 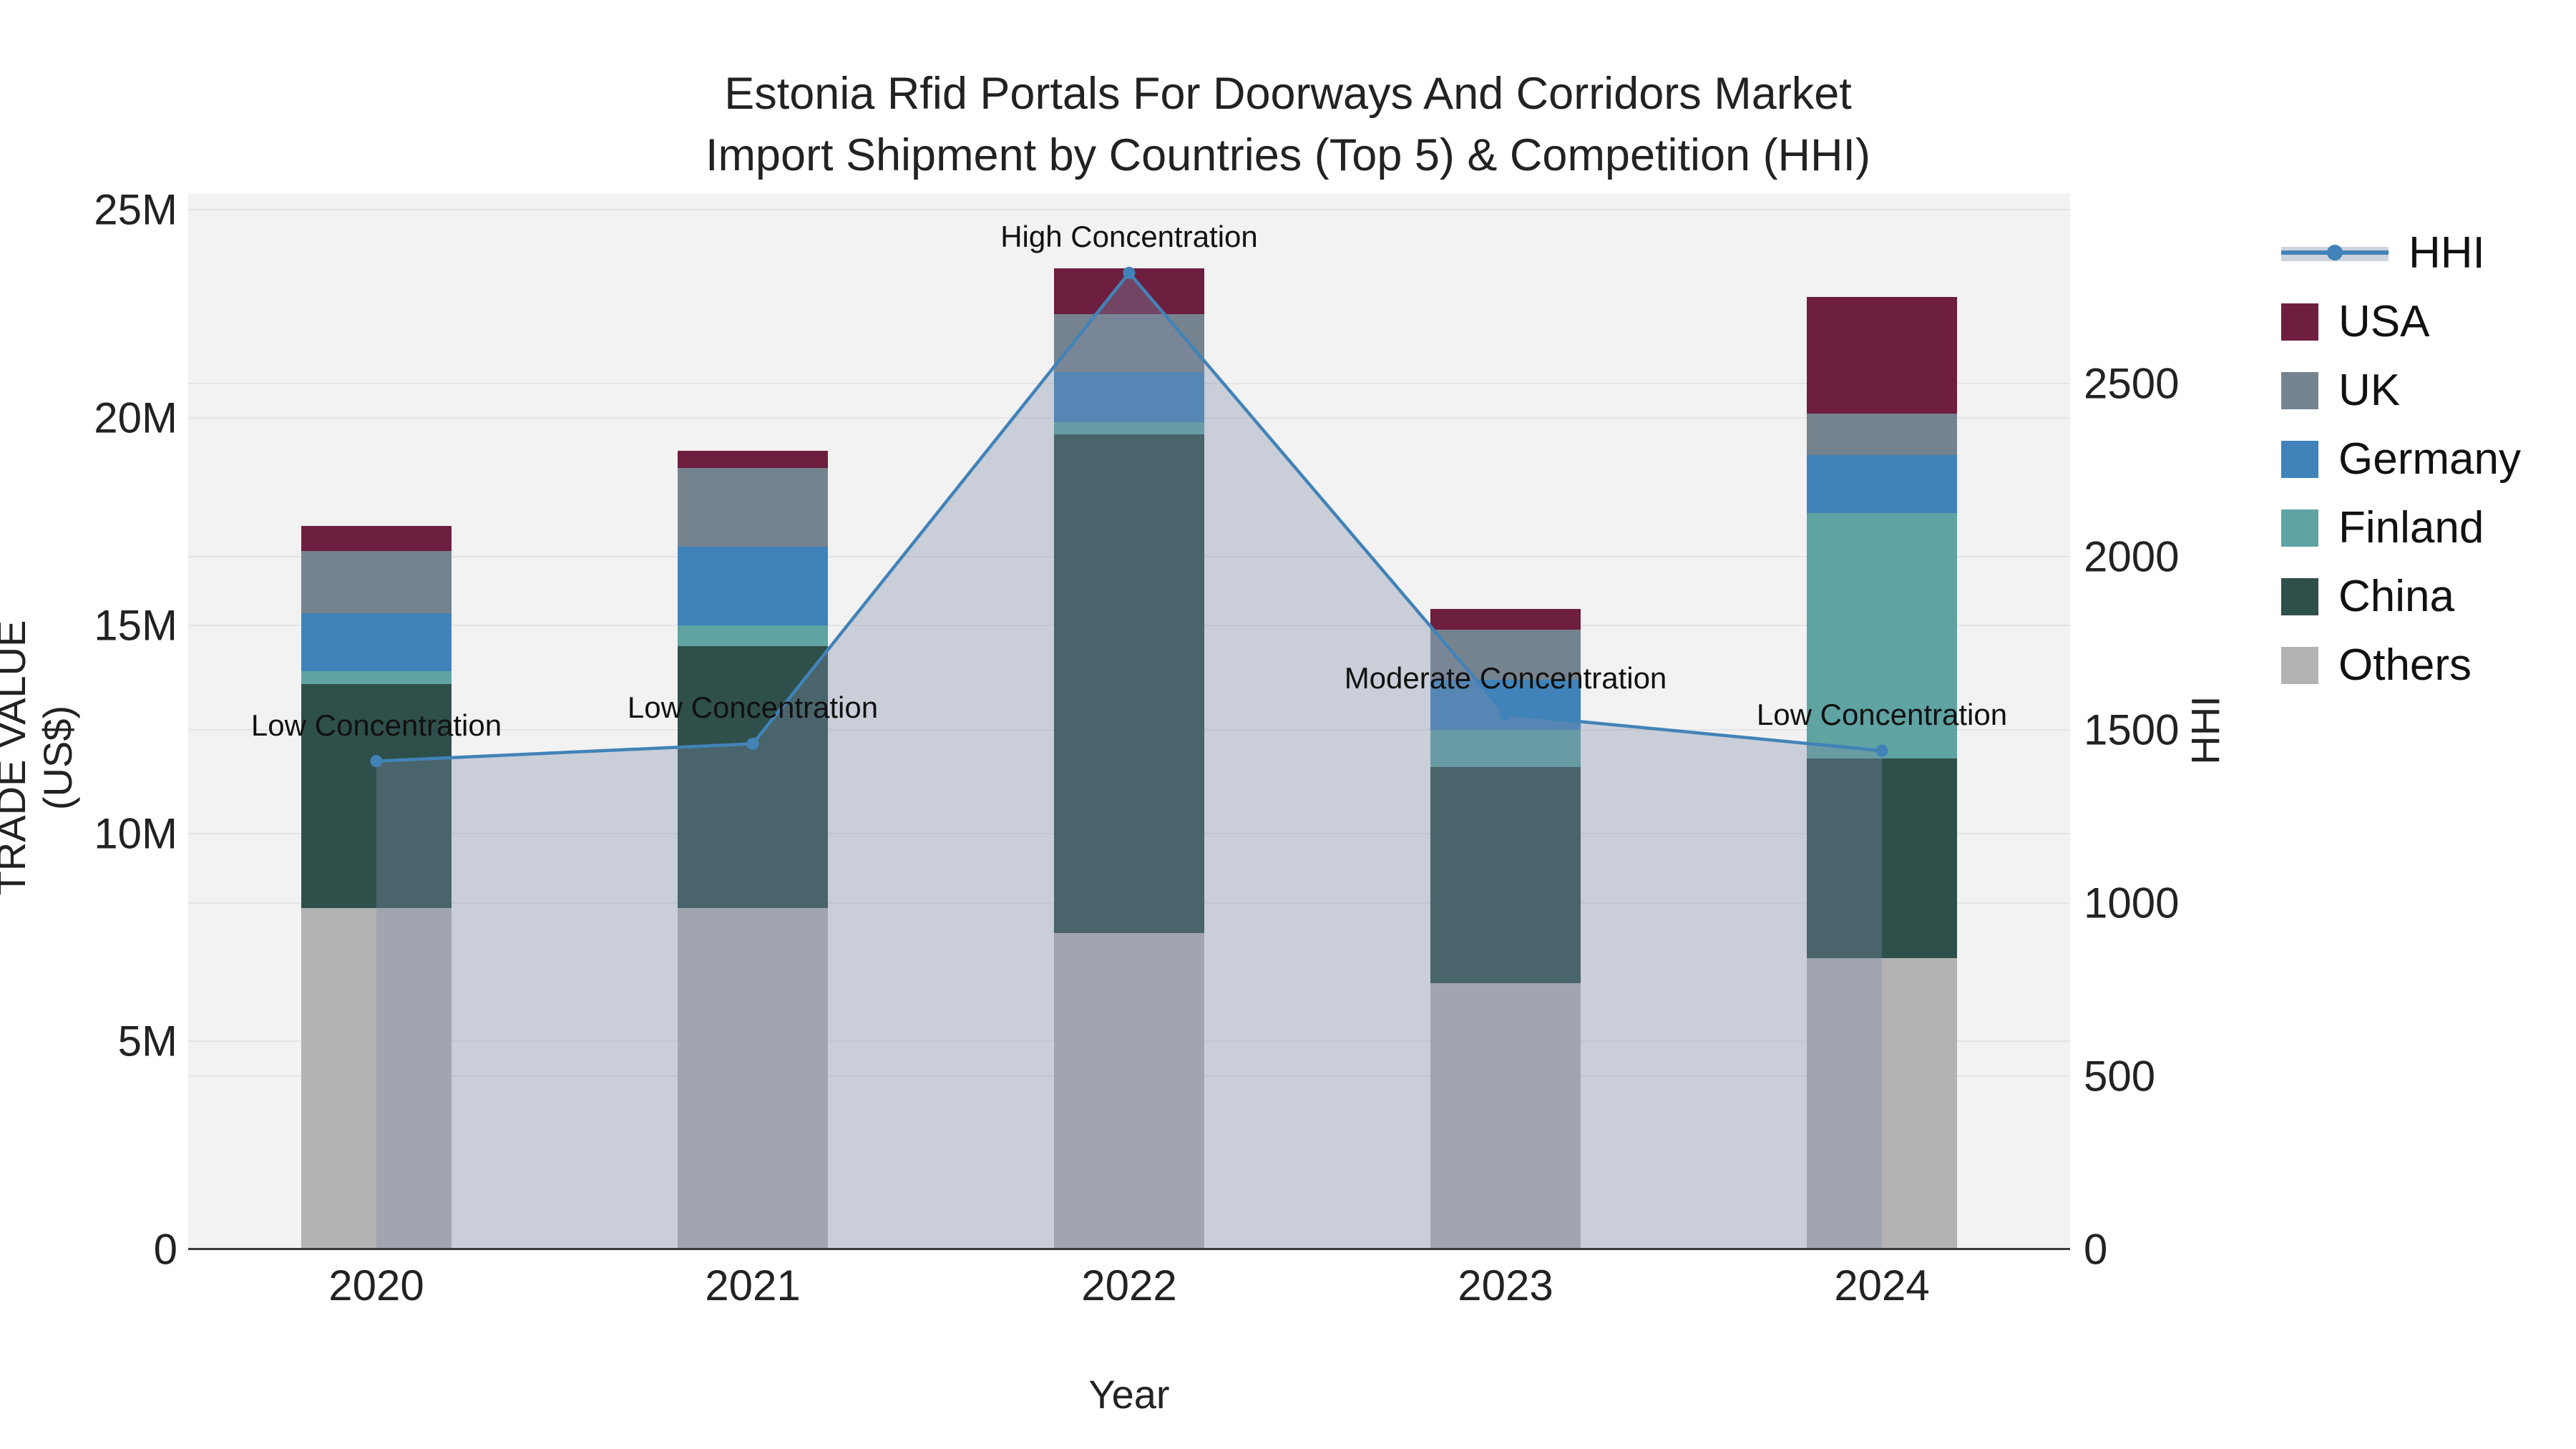 I want to click on legend-label: USA, so click(x=2384, y=321).